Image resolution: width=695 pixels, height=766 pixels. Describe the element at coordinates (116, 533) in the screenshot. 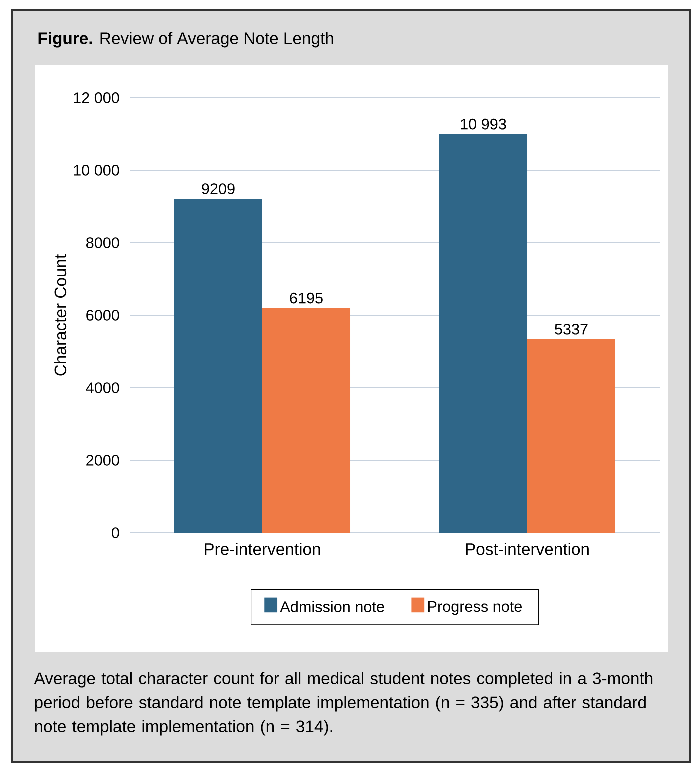

I see `y-tick-label: 0` at that location.